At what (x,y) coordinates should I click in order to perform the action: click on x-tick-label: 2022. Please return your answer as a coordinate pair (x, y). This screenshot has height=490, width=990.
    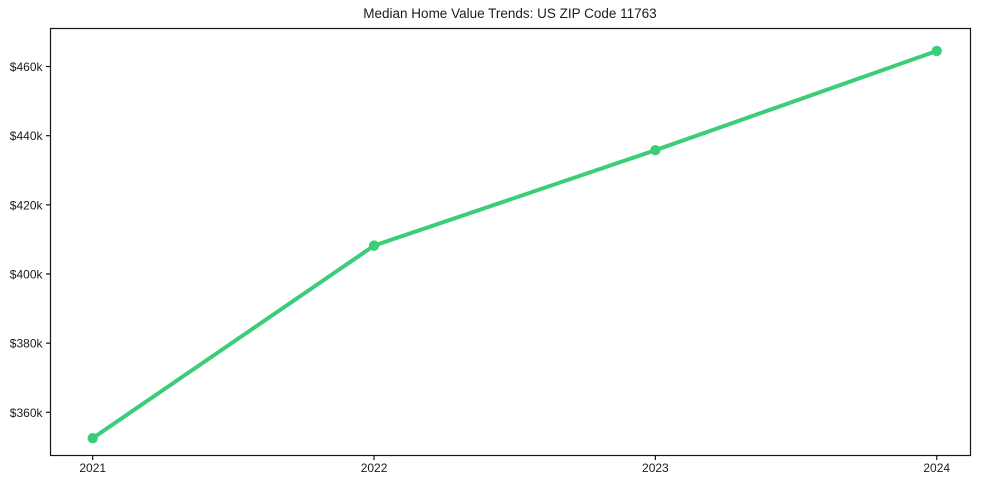
    Looking at the image, I should click on (374, 468).